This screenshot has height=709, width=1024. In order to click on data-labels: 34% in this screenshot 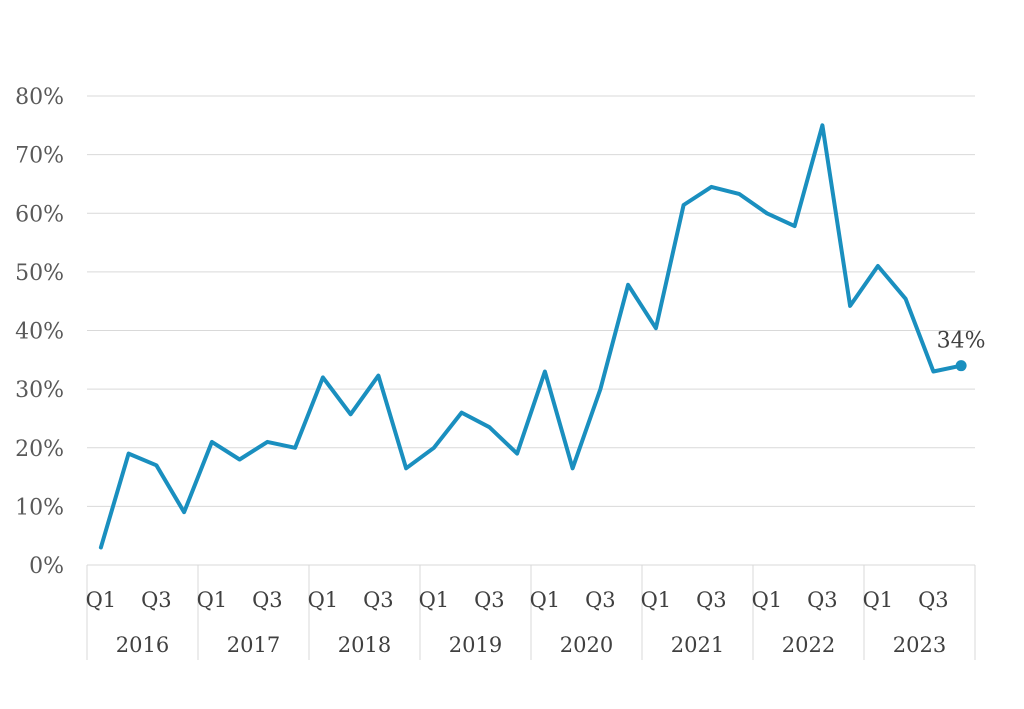, I will do `click(961, 341)`.